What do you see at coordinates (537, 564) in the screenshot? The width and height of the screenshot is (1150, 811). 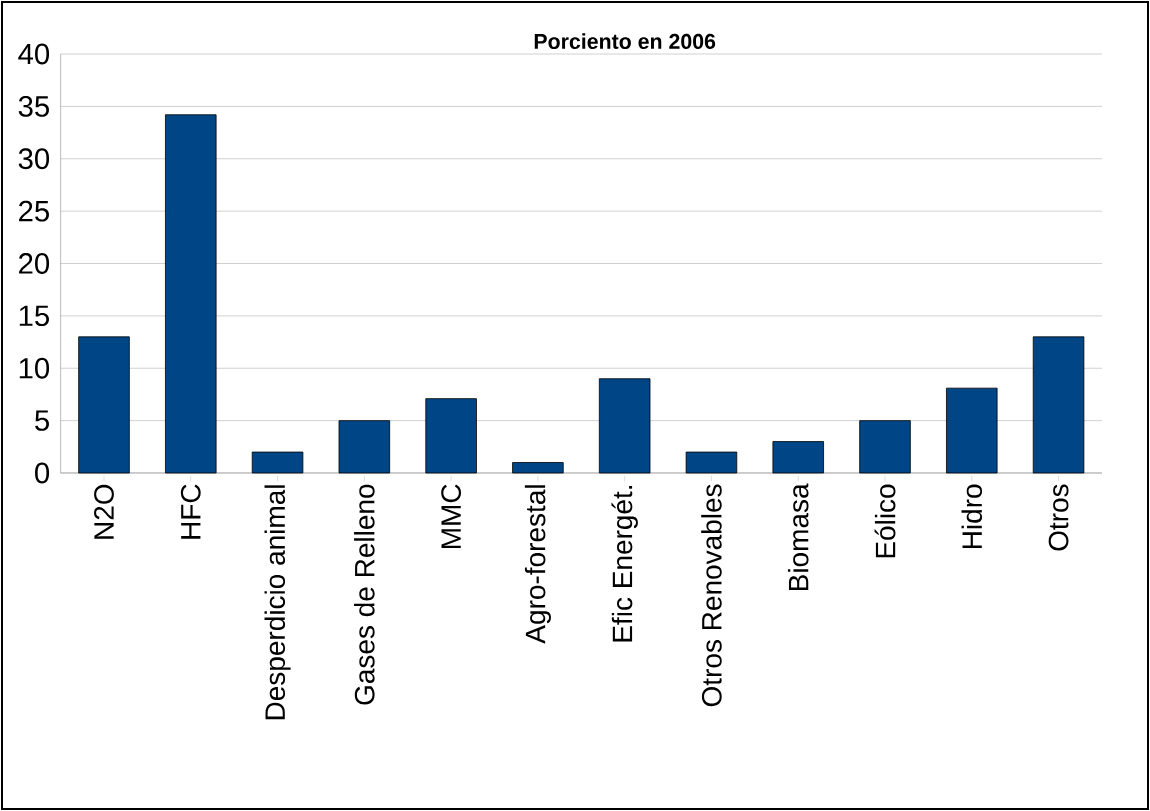 I see `x-tick-label: Agro-forestal` at bounding box center [537, 564].